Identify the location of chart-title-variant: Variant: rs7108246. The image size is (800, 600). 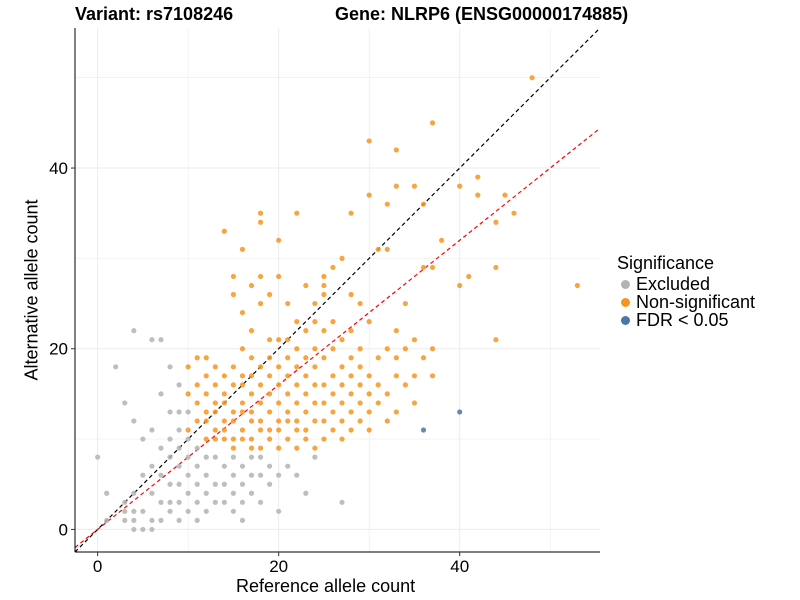
(154, 14).